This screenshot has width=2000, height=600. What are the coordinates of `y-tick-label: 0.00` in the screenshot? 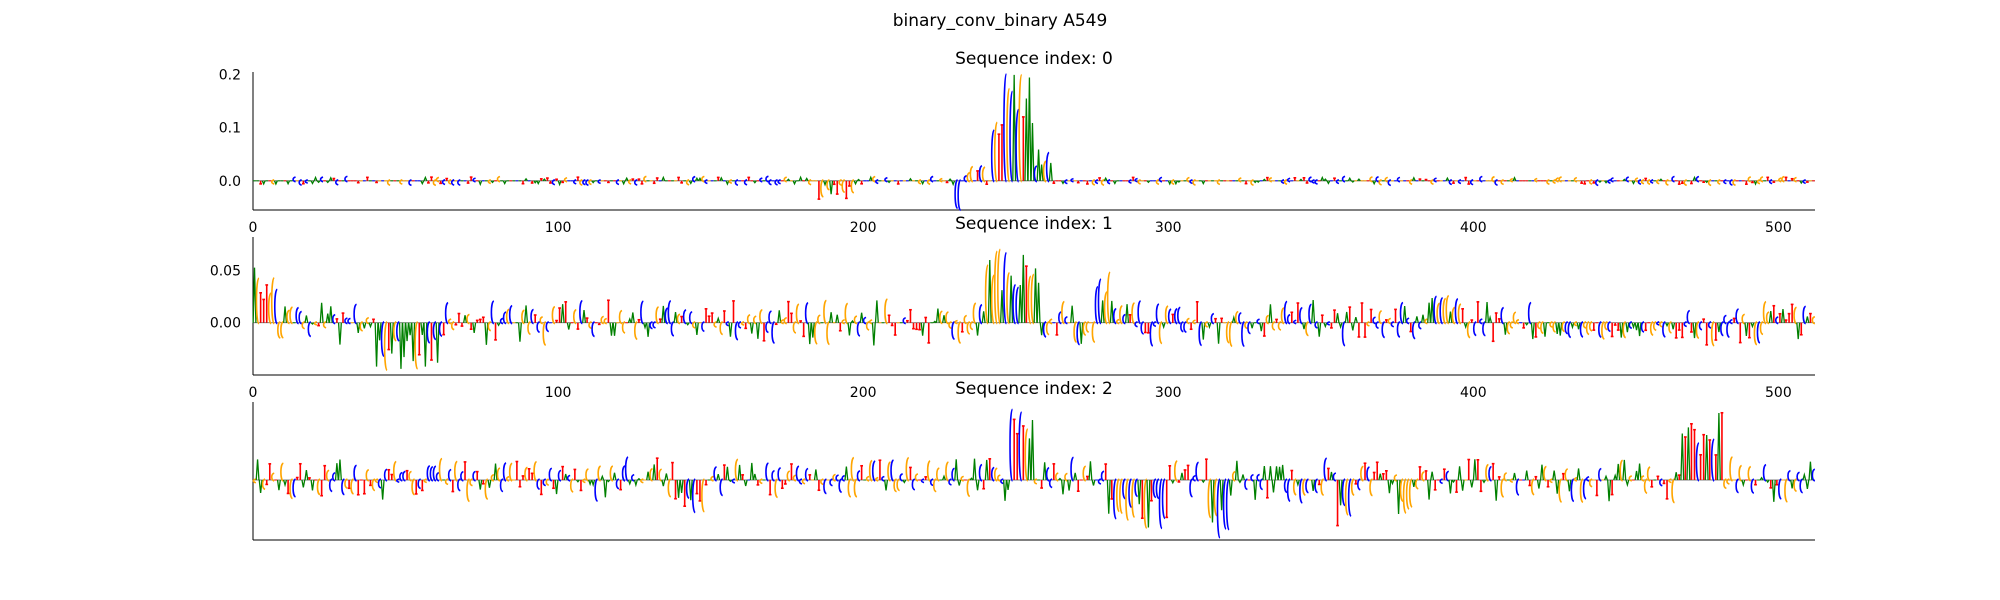 It's located at (225, 324).